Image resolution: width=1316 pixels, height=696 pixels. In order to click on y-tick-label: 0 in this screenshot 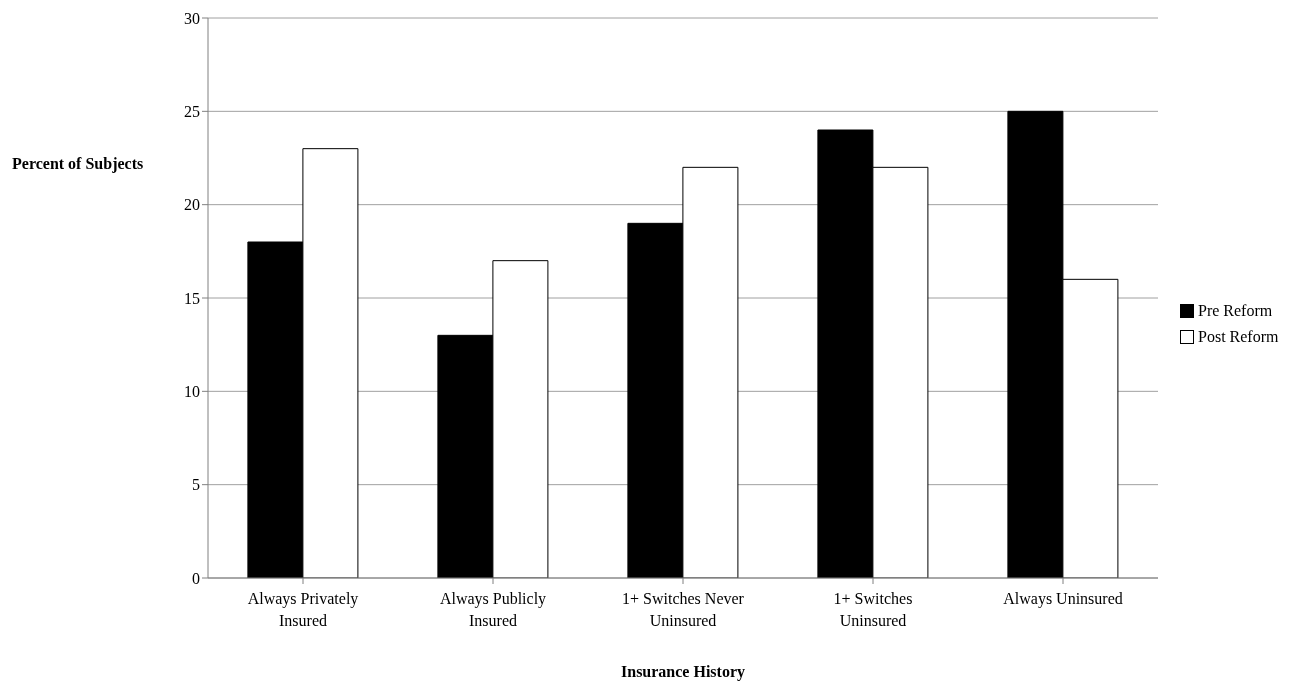, I will do `click(196, 578)`.